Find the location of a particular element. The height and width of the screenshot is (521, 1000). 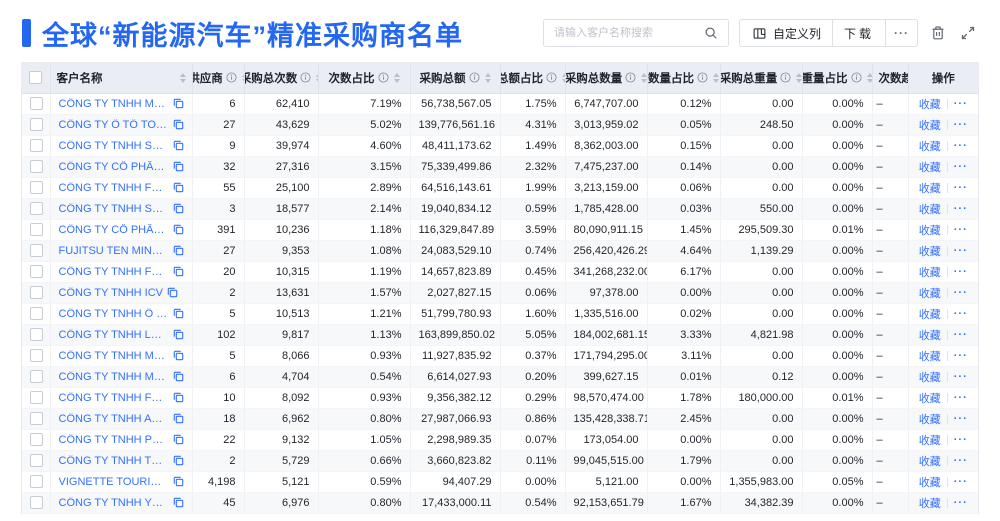

search-icon is located at coordinates (711, 33).